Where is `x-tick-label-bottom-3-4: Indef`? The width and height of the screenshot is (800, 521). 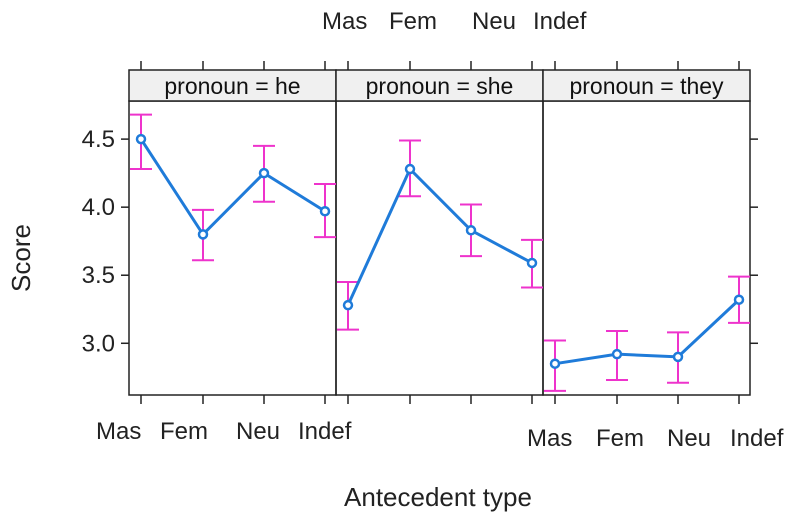 x-tick-label-bottom-3-4: Indef is located at coordinates (757, 438).